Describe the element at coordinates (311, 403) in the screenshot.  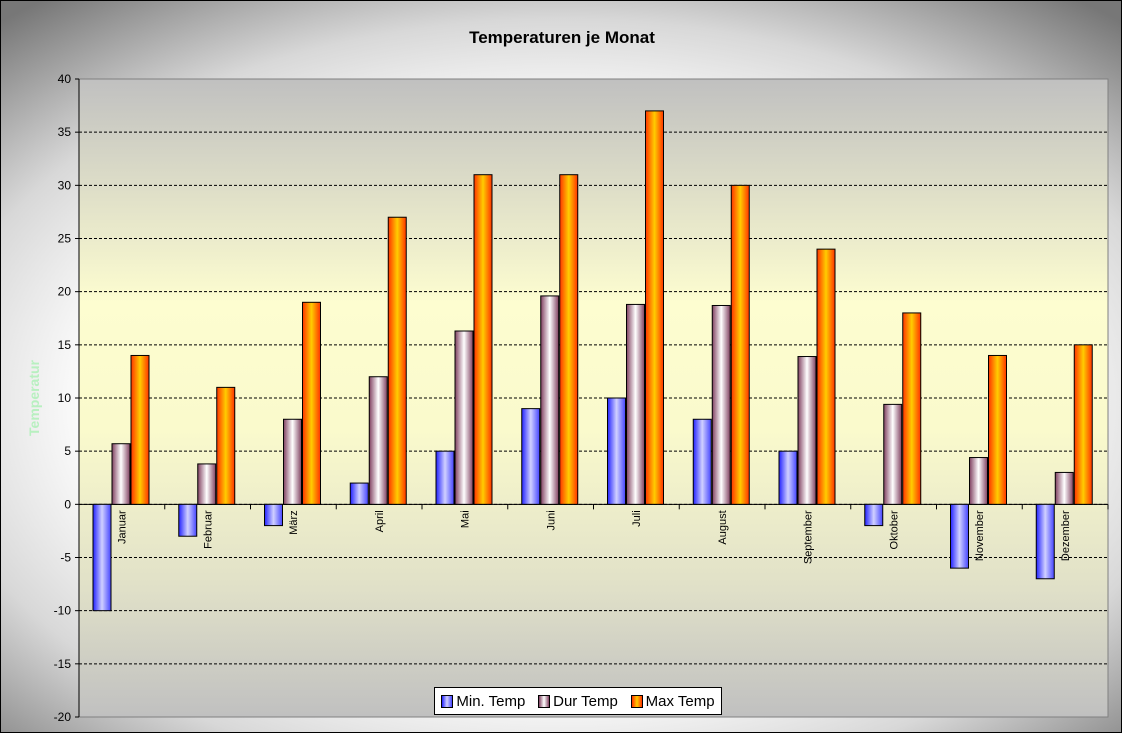
I see `bar-max-temp-märz` at that location.